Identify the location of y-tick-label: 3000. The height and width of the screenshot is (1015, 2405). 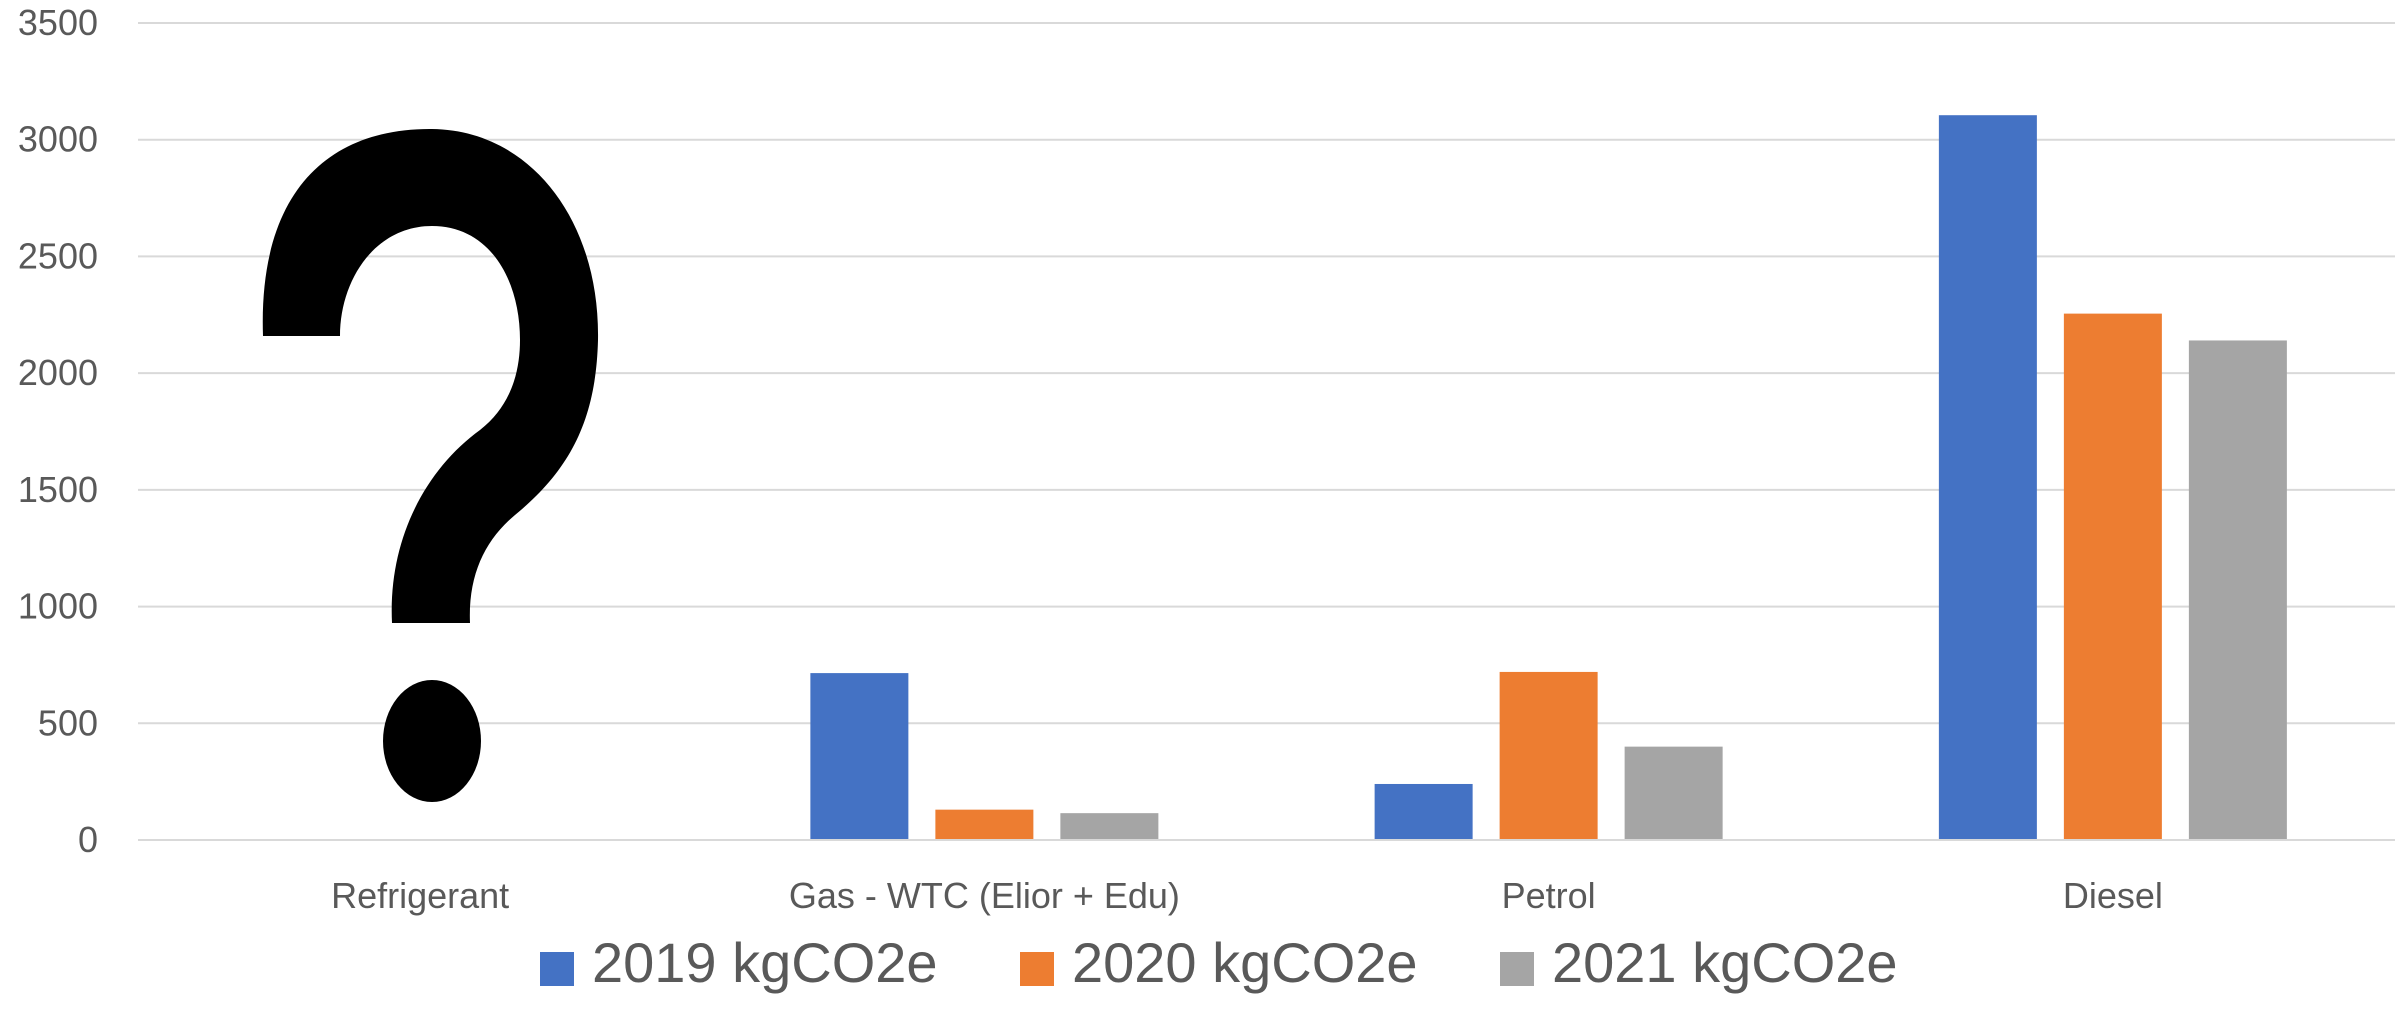
(58, 139).